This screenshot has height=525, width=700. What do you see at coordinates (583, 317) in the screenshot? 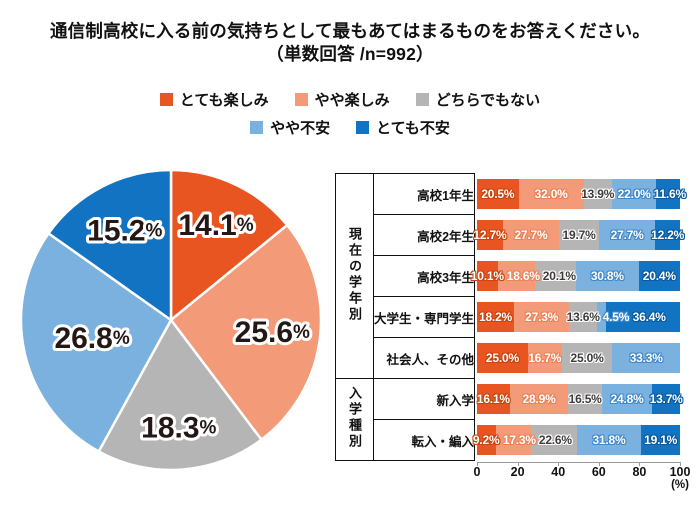
I see `bar-segment-value: 13.6%` at bounding box center [583, 317].